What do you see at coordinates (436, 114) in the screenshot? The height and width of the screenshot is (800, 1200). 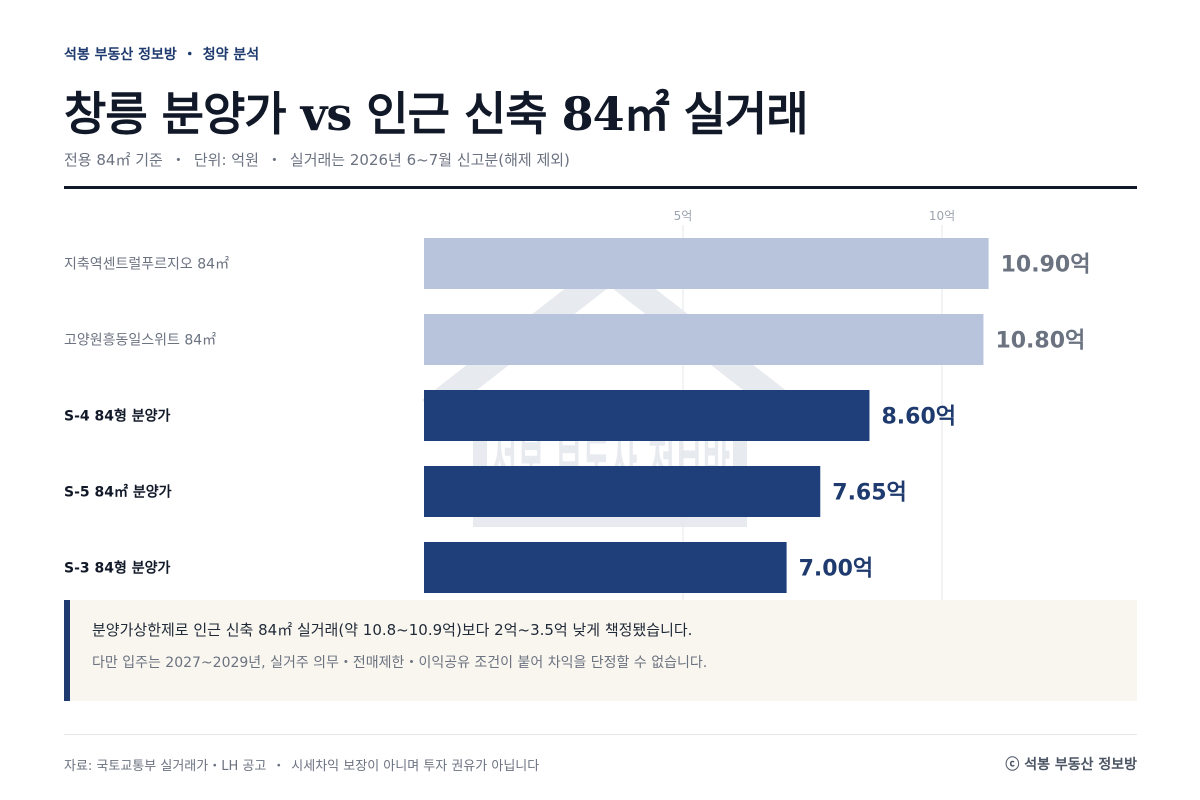 I see `page-title: 창릉 분양가 vs 인근 신축 84㎡ 실거래` at bounding box center [436, 114].